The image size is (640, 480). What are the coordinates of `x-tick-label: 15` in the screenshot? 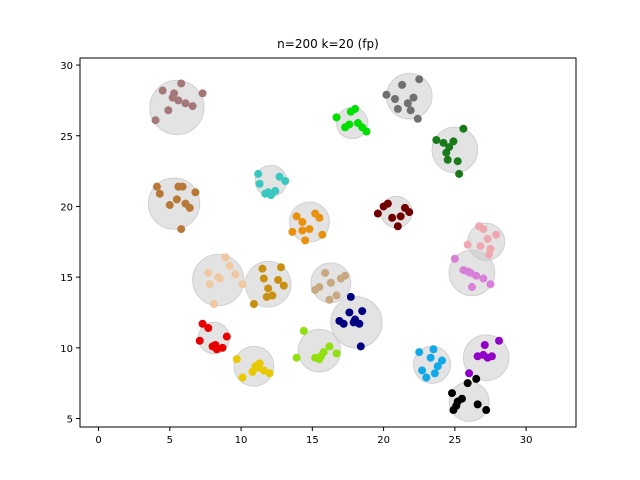 It's located at (312, 440).